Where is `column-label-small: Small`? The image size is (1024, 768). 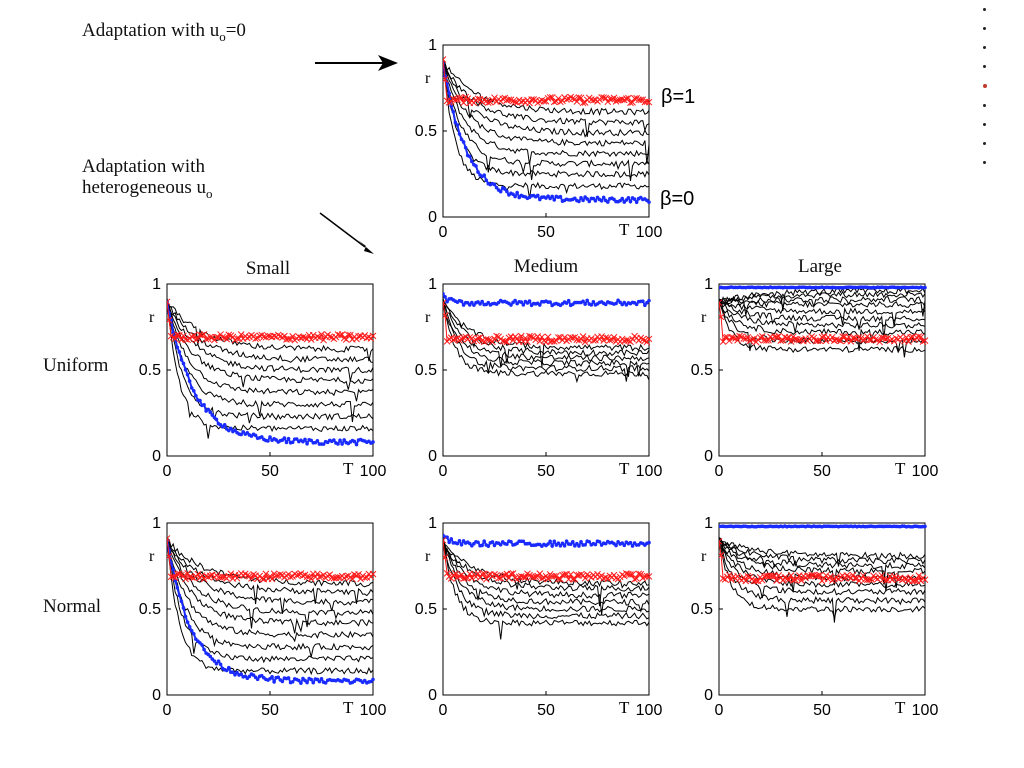 column-label-small: Small is located at coordinates (268, 268).